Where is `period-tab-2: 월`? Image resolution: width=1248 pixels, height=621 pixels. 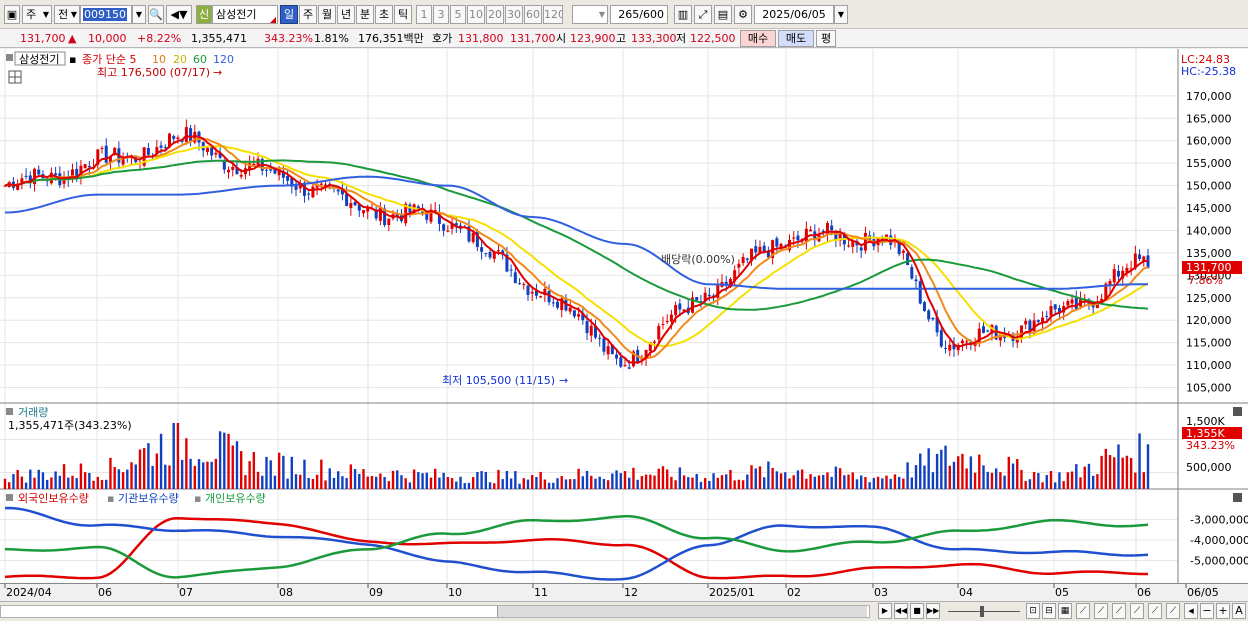 period-tab-2: 월 is located at coordinates (327, 14).